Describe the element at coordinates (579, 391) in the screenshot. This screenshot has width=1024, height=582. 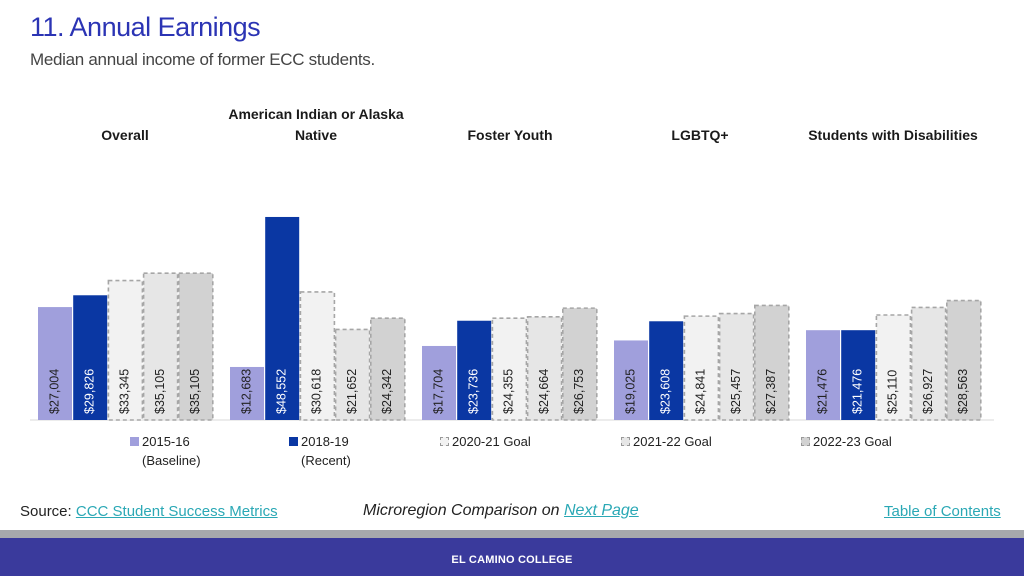
I see `data-label-2-4: $26,753` at that location.